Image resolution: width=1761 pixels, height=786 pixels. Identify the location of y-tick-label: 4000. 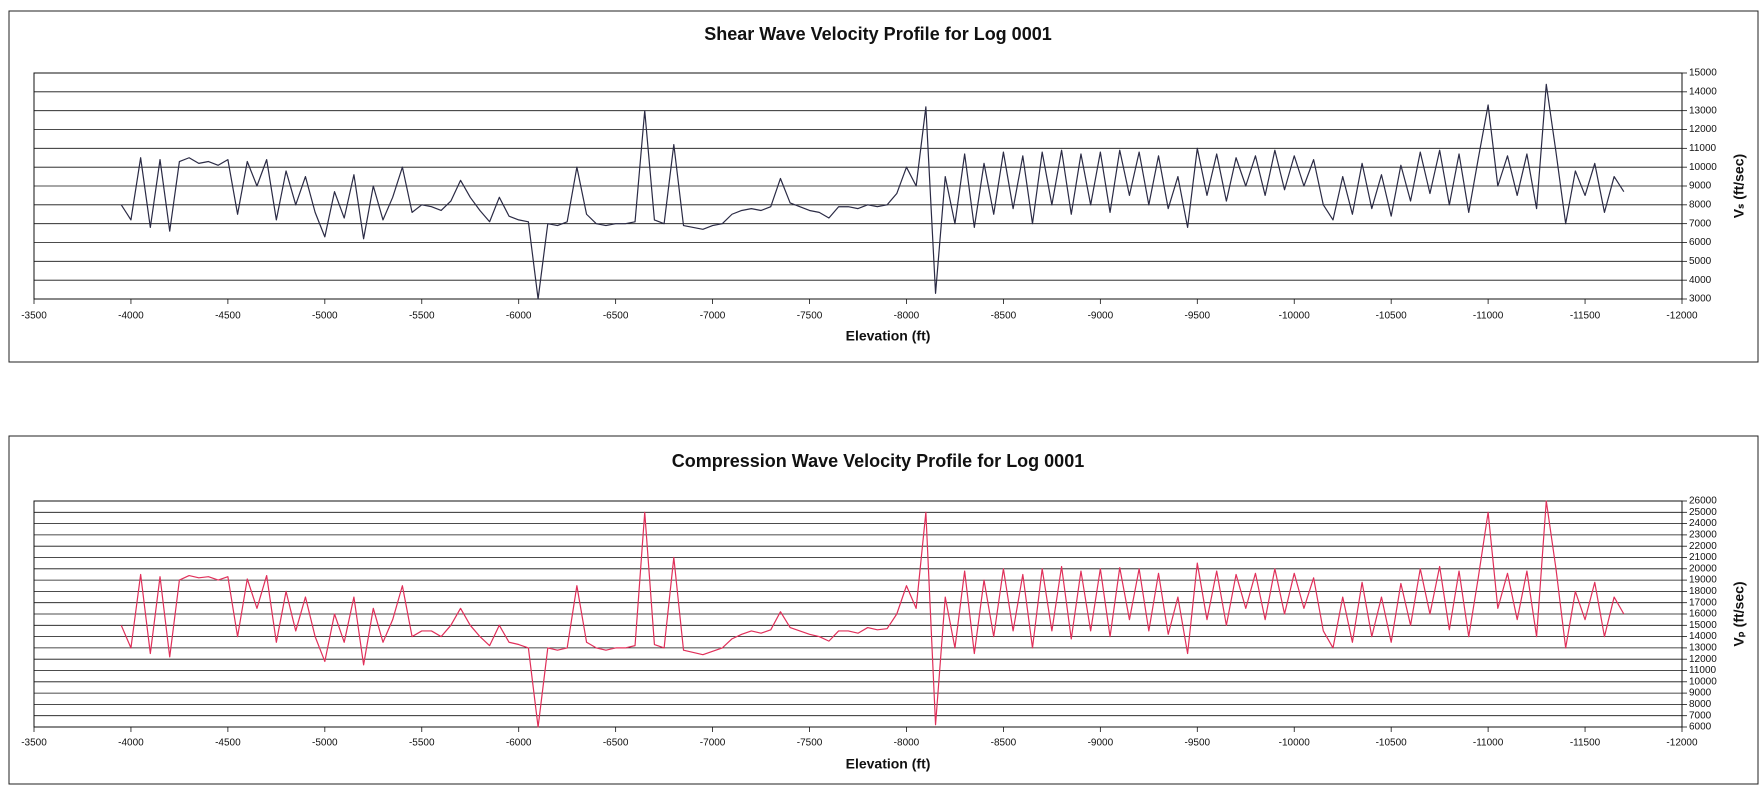
(1700, 280).